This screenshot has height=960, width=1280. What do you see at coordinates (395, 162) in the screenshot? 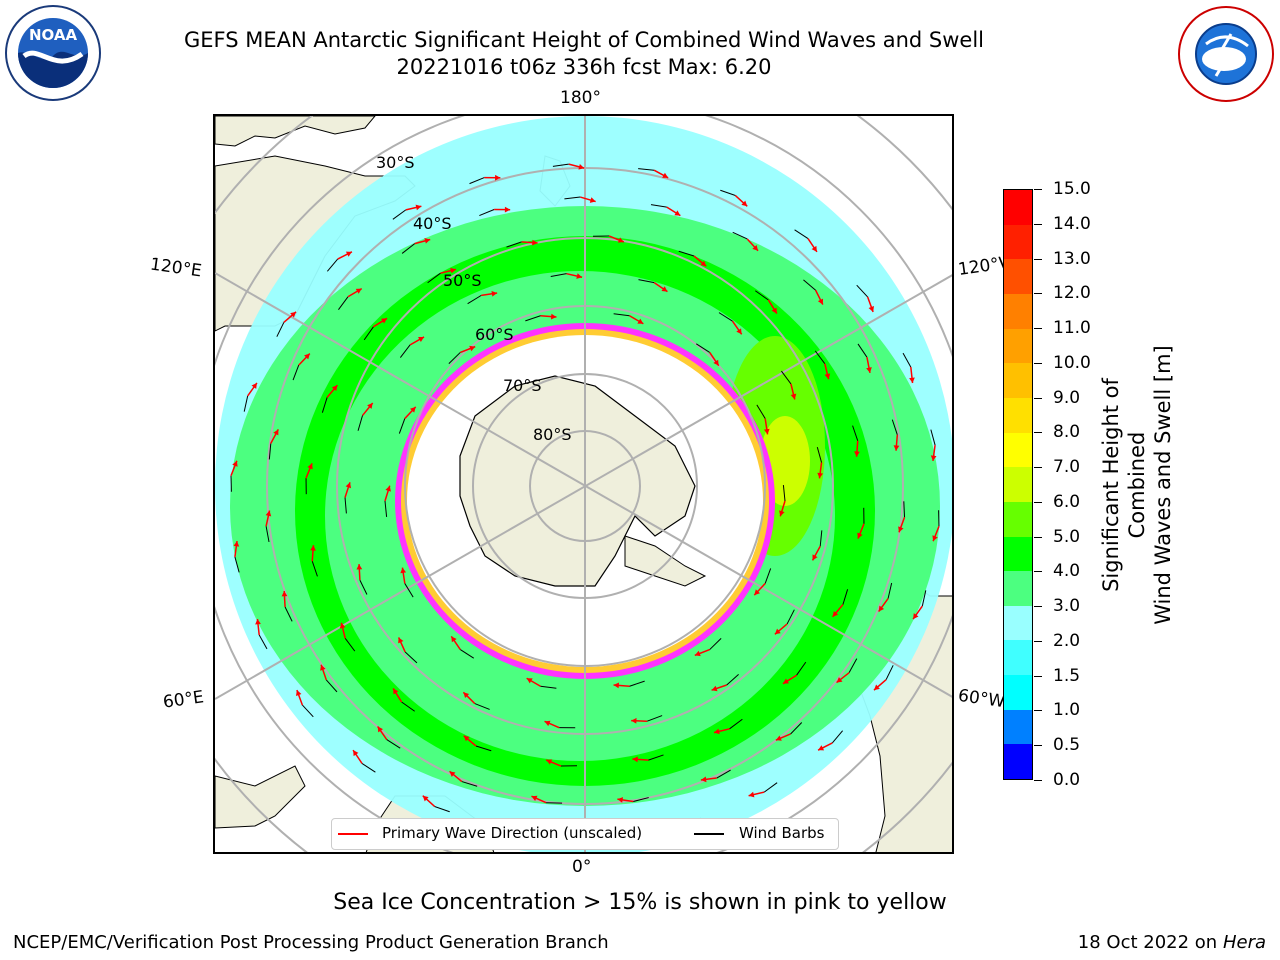
I see `lat-label-30s: 30°S` at bounding box center [395, 162].